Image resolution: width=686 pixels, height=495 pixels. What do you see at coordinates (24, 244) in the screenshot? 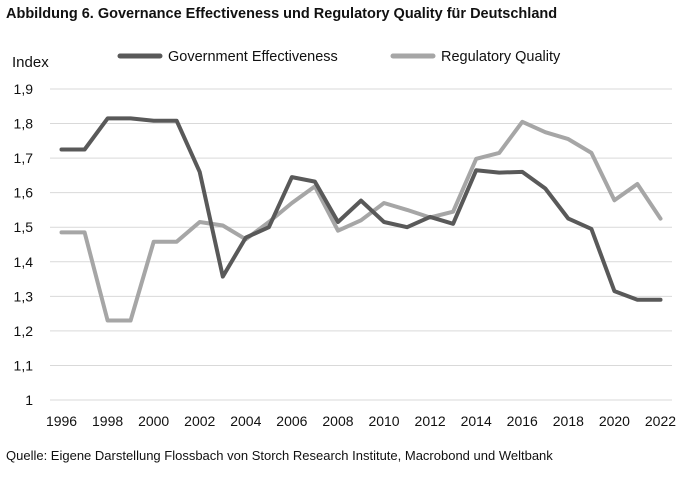
I see `y-axis-ticks: 1 1,1 1,2 1,3 1,4 1,5 1,6 1,7 1,8 1,9` at bounding box center [24, 244].